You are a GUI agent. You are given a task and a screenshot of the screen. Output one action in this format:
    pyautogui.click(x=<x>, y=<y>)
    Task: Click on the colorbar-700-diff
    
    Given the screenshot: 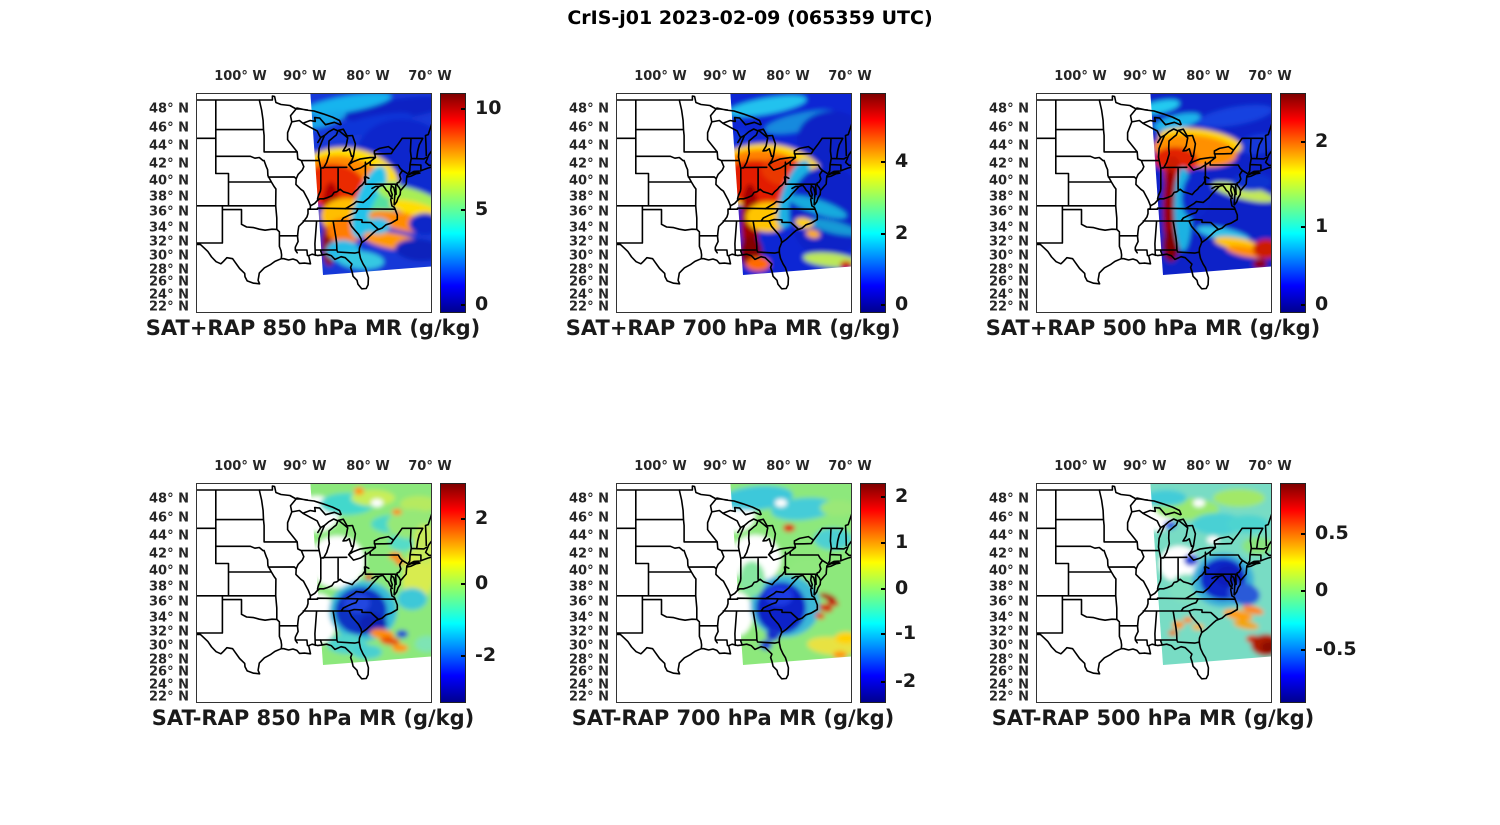 What is the action you would take?
    pyautogui.click(x=873, y=593)
    